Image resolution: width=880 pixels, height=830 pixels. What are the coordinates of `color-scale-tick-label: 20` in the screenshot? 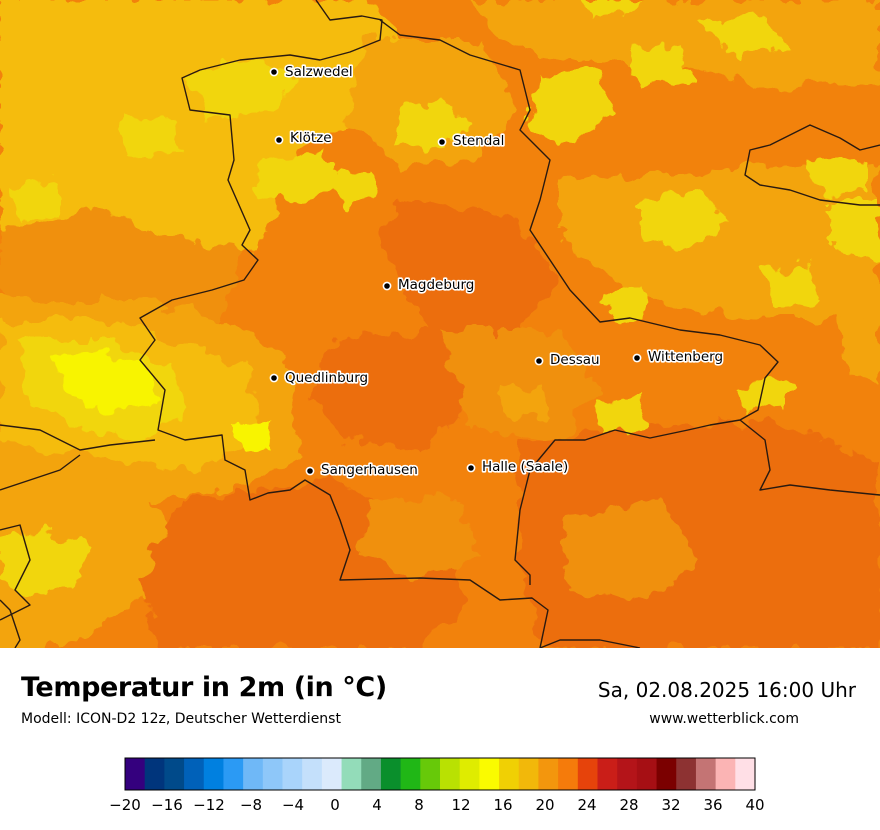 It's located at (544, 805).